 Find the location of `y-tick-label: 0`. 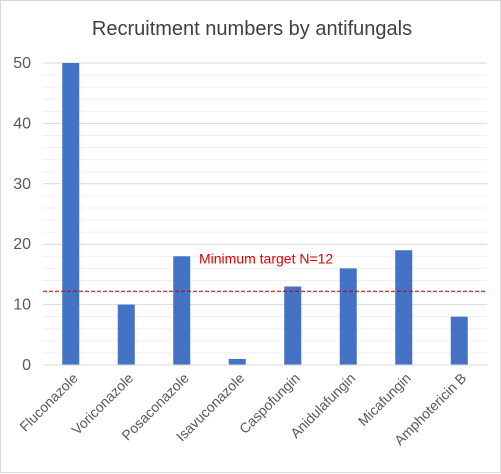

y-tick-label: 0 is located at coordinates (26, 365).